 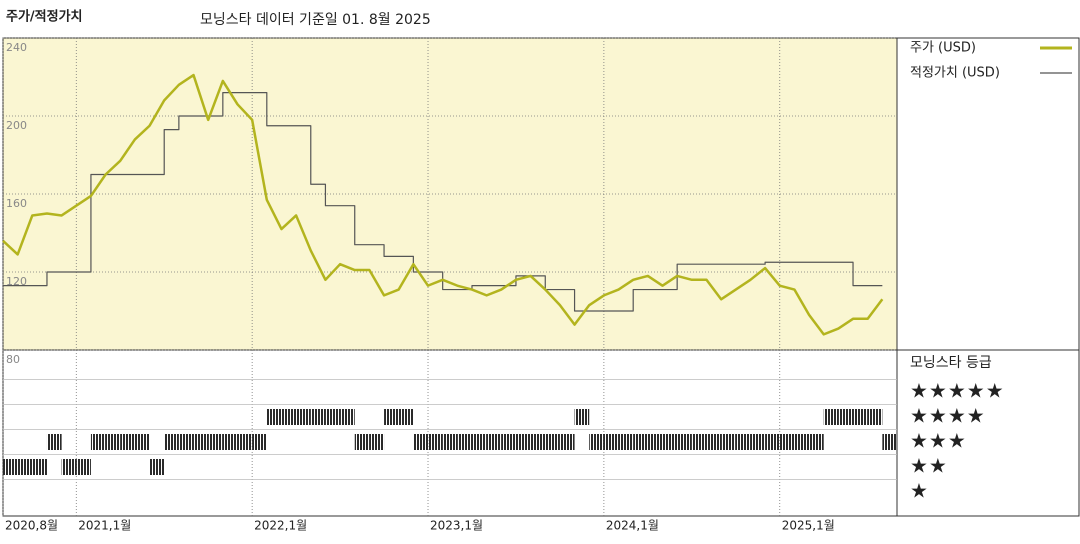 I want to click on x-tick-label: 2021,1월, so click(x=104, y=526).